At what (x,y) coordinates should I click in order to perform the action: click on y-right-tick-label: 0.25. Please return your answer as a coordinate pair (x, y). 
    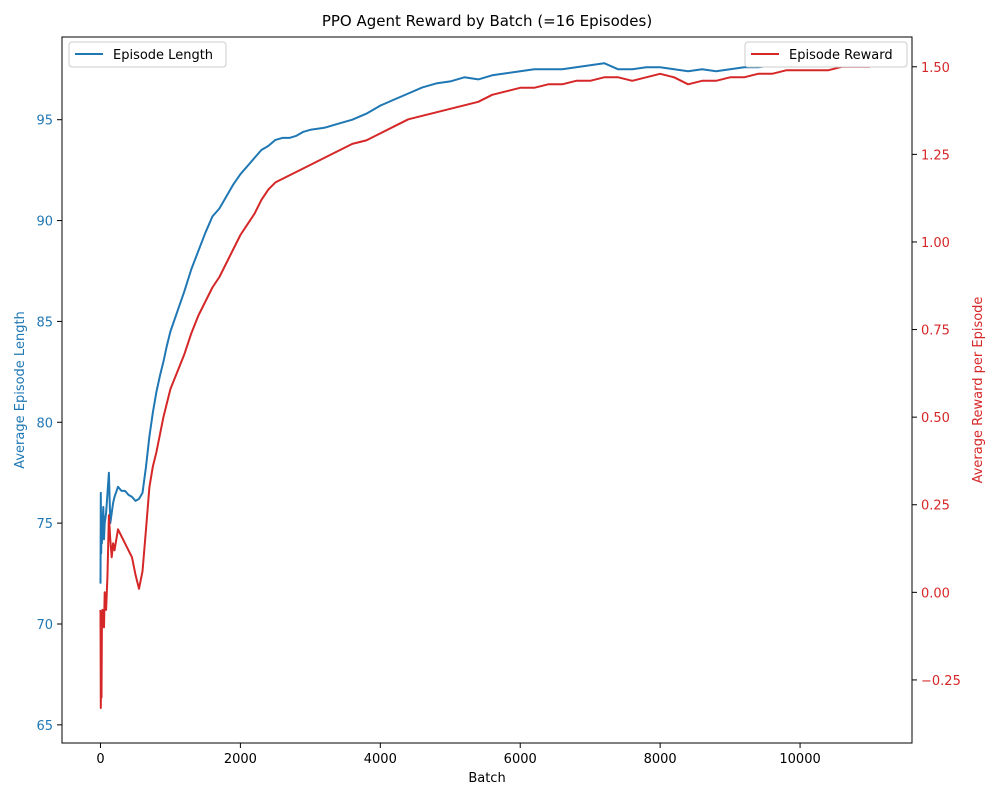
    Looking at the image, I should click on (935, 506).